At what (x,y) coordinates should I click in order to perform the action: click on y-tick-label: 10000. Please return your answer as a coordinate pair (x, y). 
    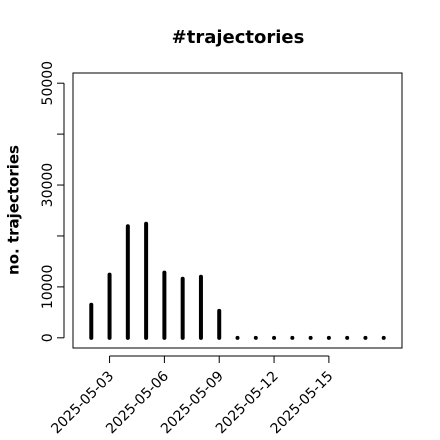
    Looking at the image, I should click on (48, 287).